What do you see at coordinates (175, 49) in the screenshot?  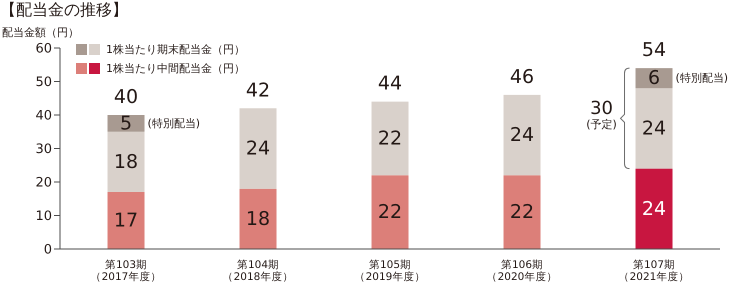 I see `legend-label: 1株当たり期末配当金（円）` at bounding box center [175, 49].